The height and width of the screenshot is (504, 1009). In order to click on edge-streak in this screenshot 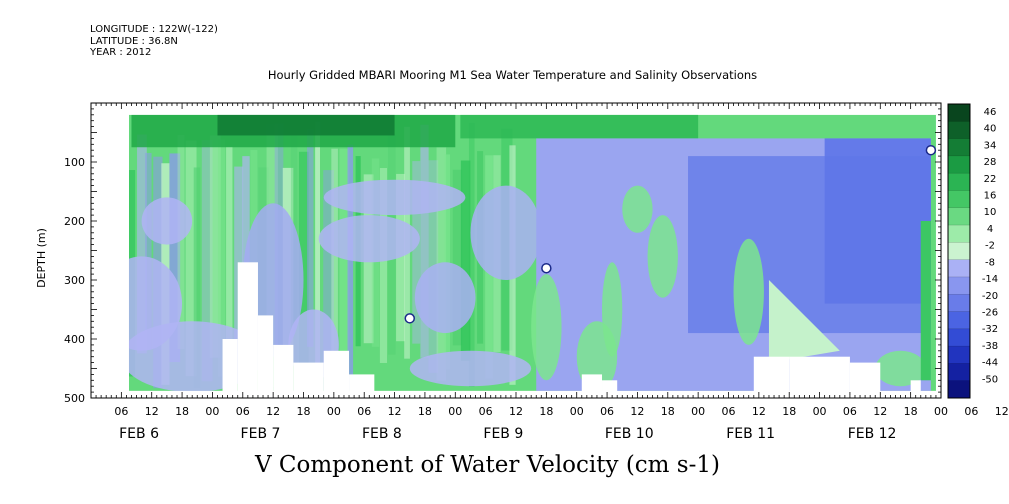, I will do `click(925, 301)`.